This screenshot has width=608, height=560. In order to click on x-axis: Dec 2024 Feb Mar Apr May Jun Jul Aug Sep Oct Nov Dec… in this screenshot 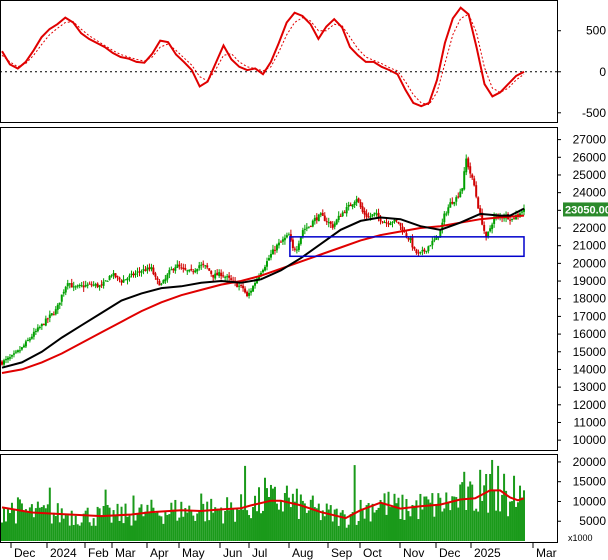, I will do `click(283, 551)`.